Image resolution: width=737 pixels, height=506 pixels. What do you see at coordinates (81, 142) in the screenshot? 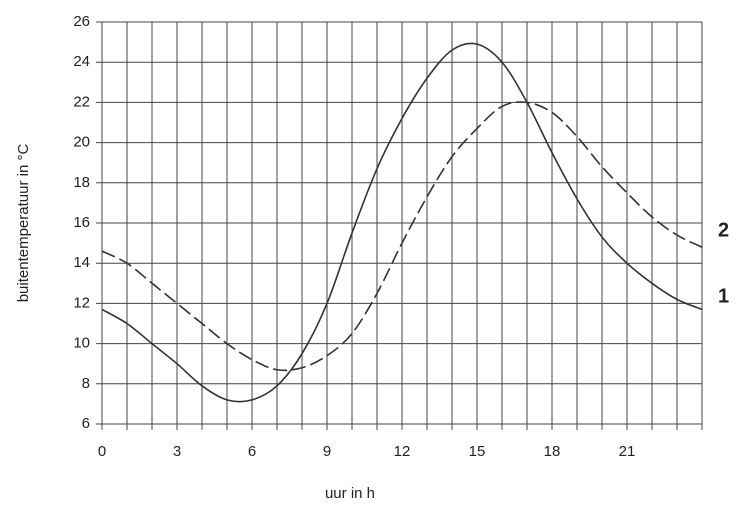
I see `y-tick-label: 20` at bounding box center [81, 142].